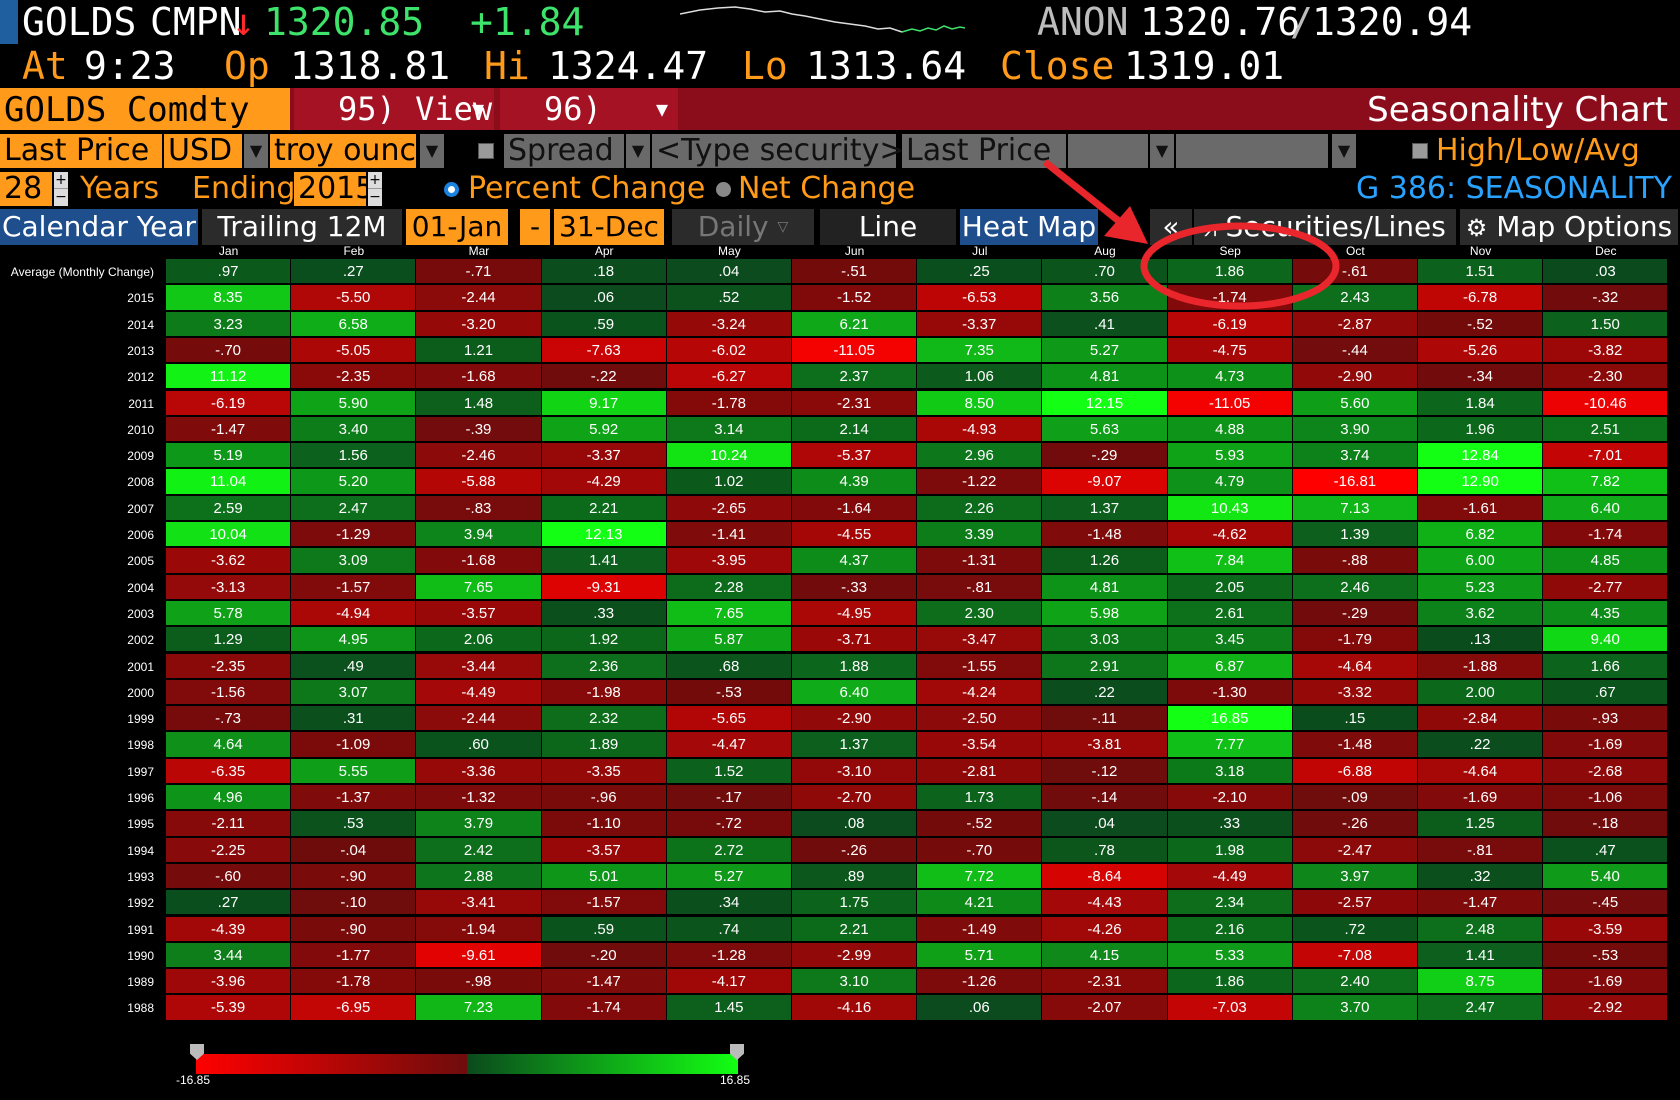 The height and width of the screenshot is (1100, 1680). What do you see at coordinates (1230, 771) in the screenshot?
I see `heat-map-cell: 3.18` at bounding box center [1230, 771].